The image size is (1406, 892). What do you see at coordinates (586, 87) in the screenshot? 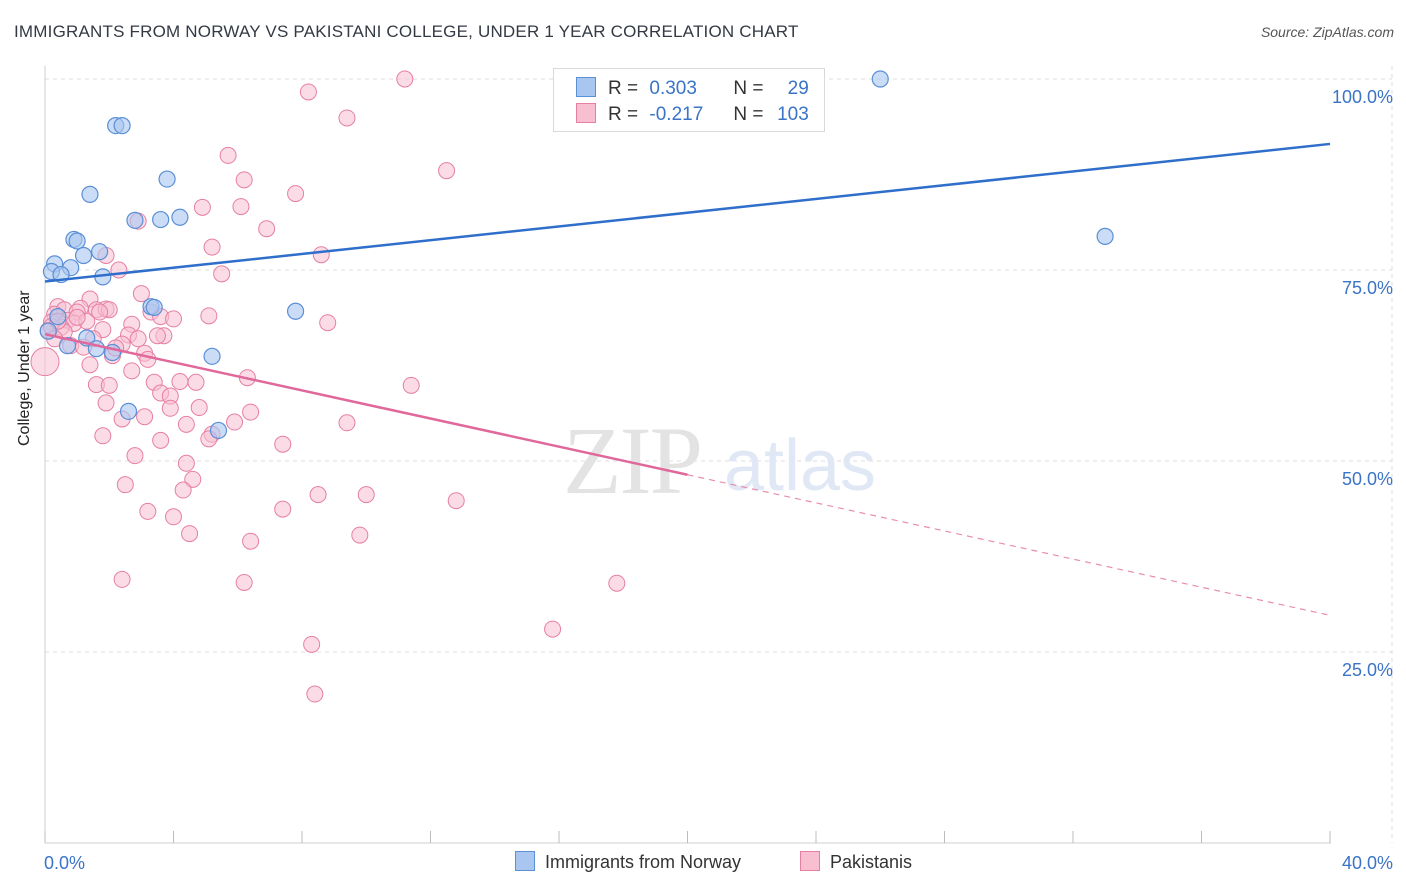
I see `legend-swatch-norway` at bounding box center [586, 87].